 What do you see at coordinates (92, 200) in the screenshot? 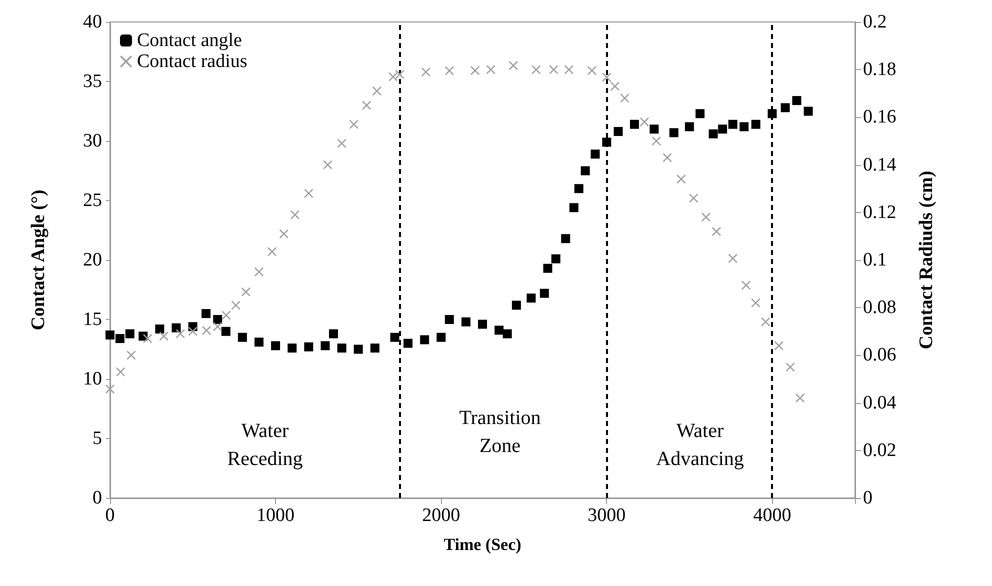
I see `y-tick-label: 25` at bounding box center [92, 200].